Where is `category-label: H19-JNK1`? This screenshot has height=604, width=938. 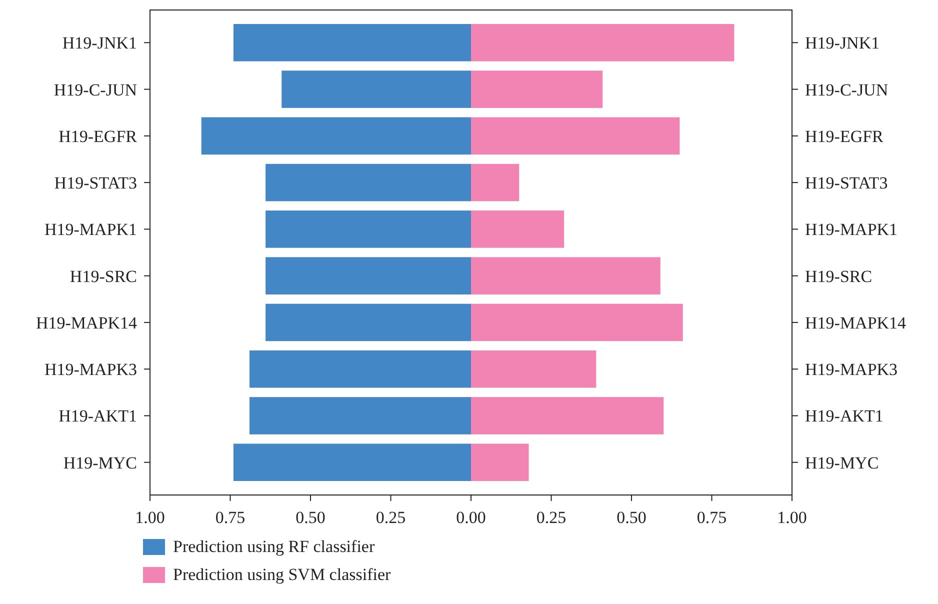 category-label: H19-JNK1 is located at coordinates (842, 43).